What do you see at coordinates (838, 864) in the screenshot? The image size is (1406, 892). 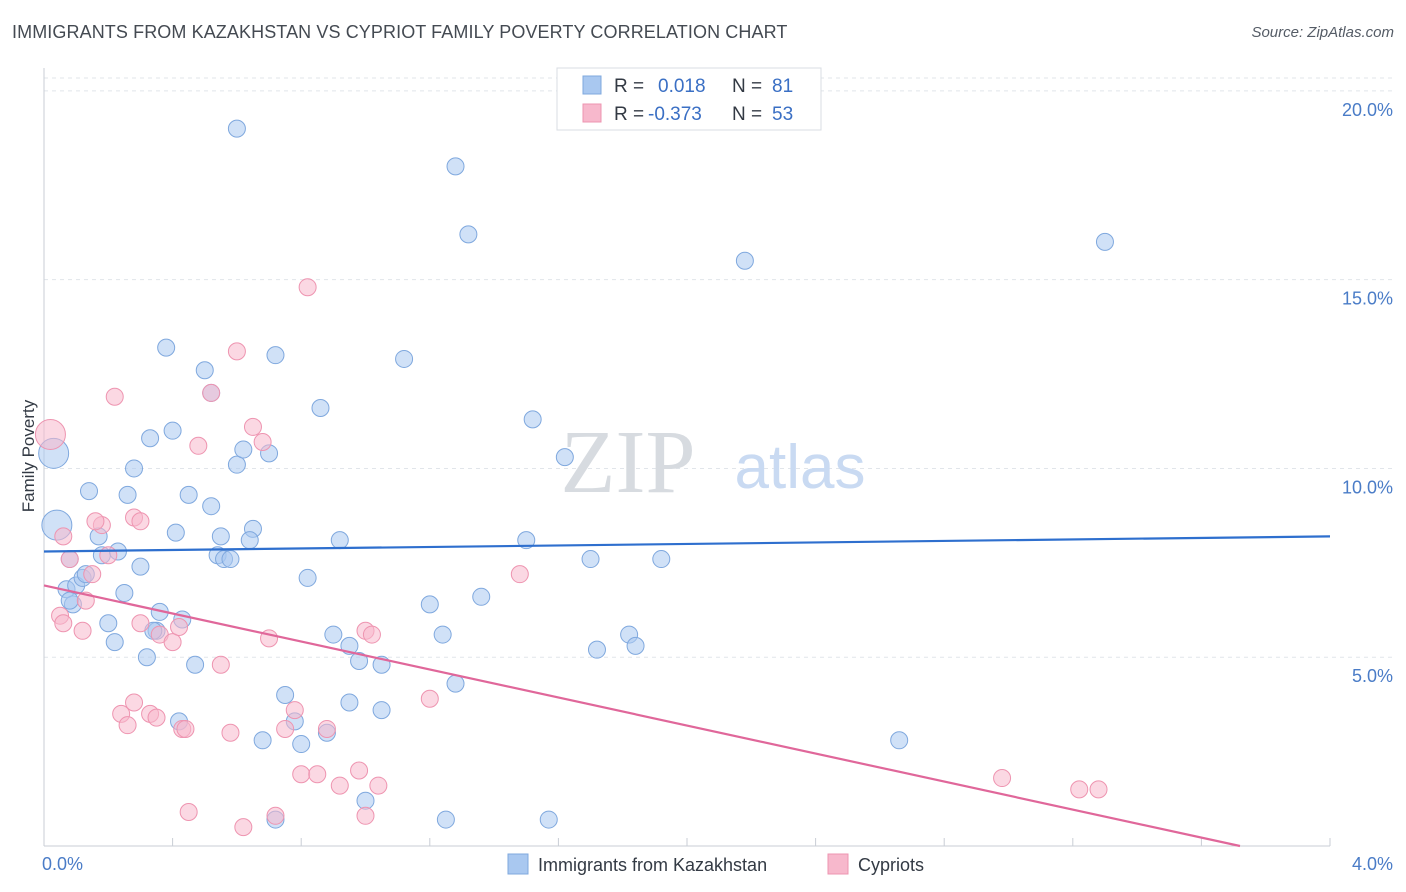 I see `bottom-legend-swatch-cypriots` at bounding box center [838, 864].